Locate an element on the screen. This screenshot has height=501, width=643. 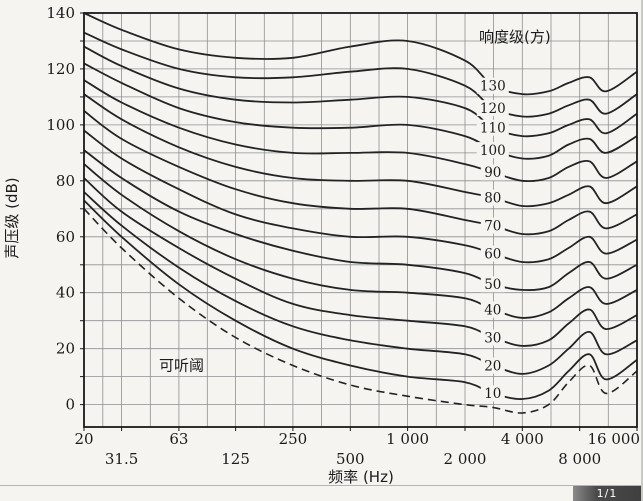
y-tick-label: 120 is located at coordinates (60, 69).